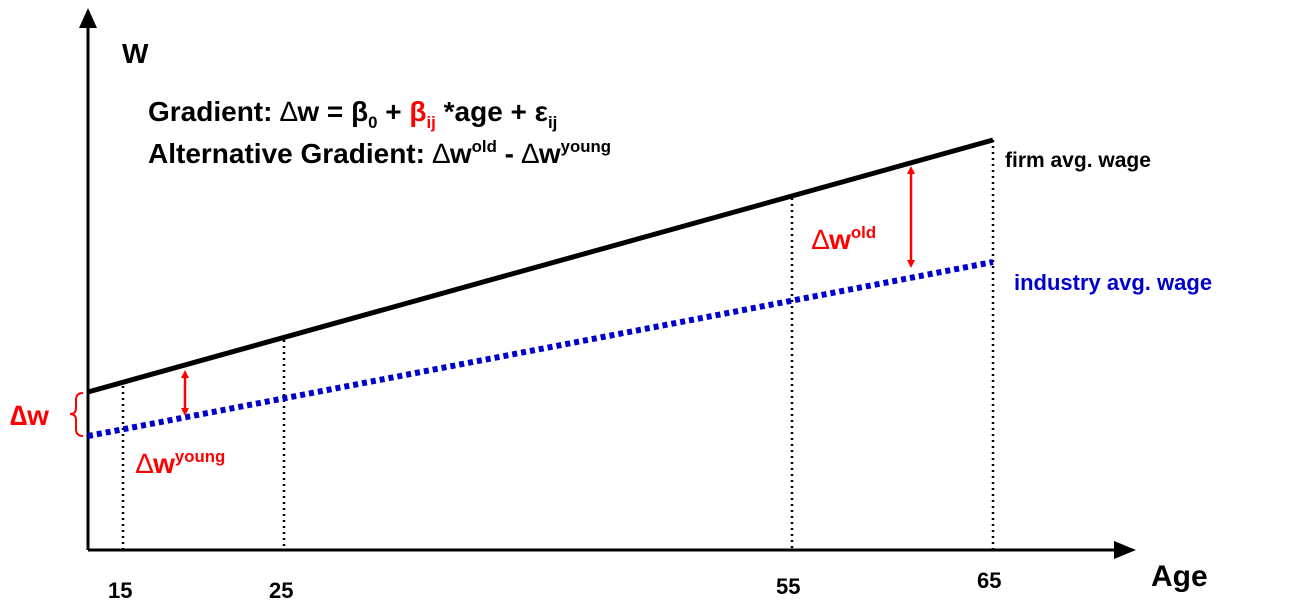 The width and height of the screenshot is (1310, 609). Describe the element at coordinates (333, 111) in the screenshot. I see `w-equals-beta: w = β` at that location.